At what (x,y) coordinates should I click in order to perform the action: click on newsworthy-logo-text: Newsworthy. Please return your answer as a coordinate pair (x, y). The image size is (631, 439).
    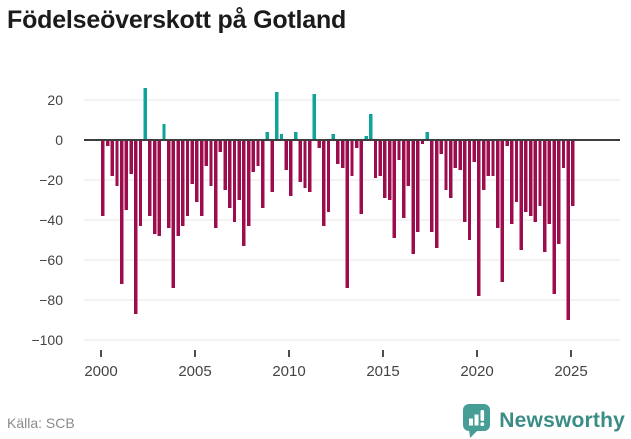
    Looking at the image, I should click on (562, 420).